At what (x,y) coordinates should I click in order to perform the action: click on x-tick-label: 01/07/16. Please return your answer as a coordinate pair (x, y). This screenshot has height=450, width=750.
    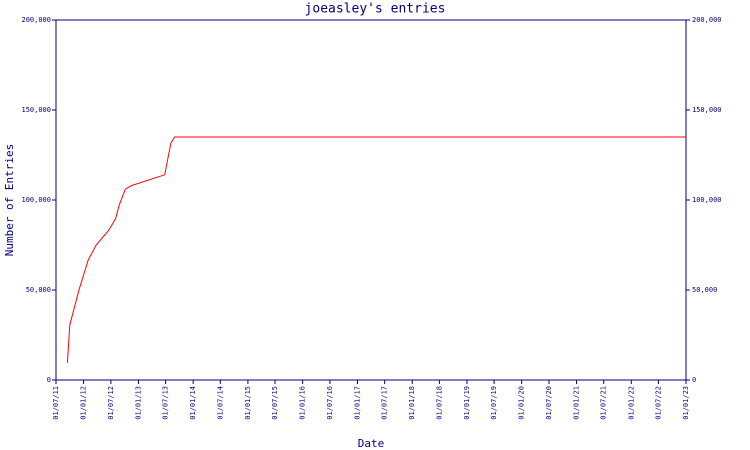
    Looking at the image, I should click on (330, 403).